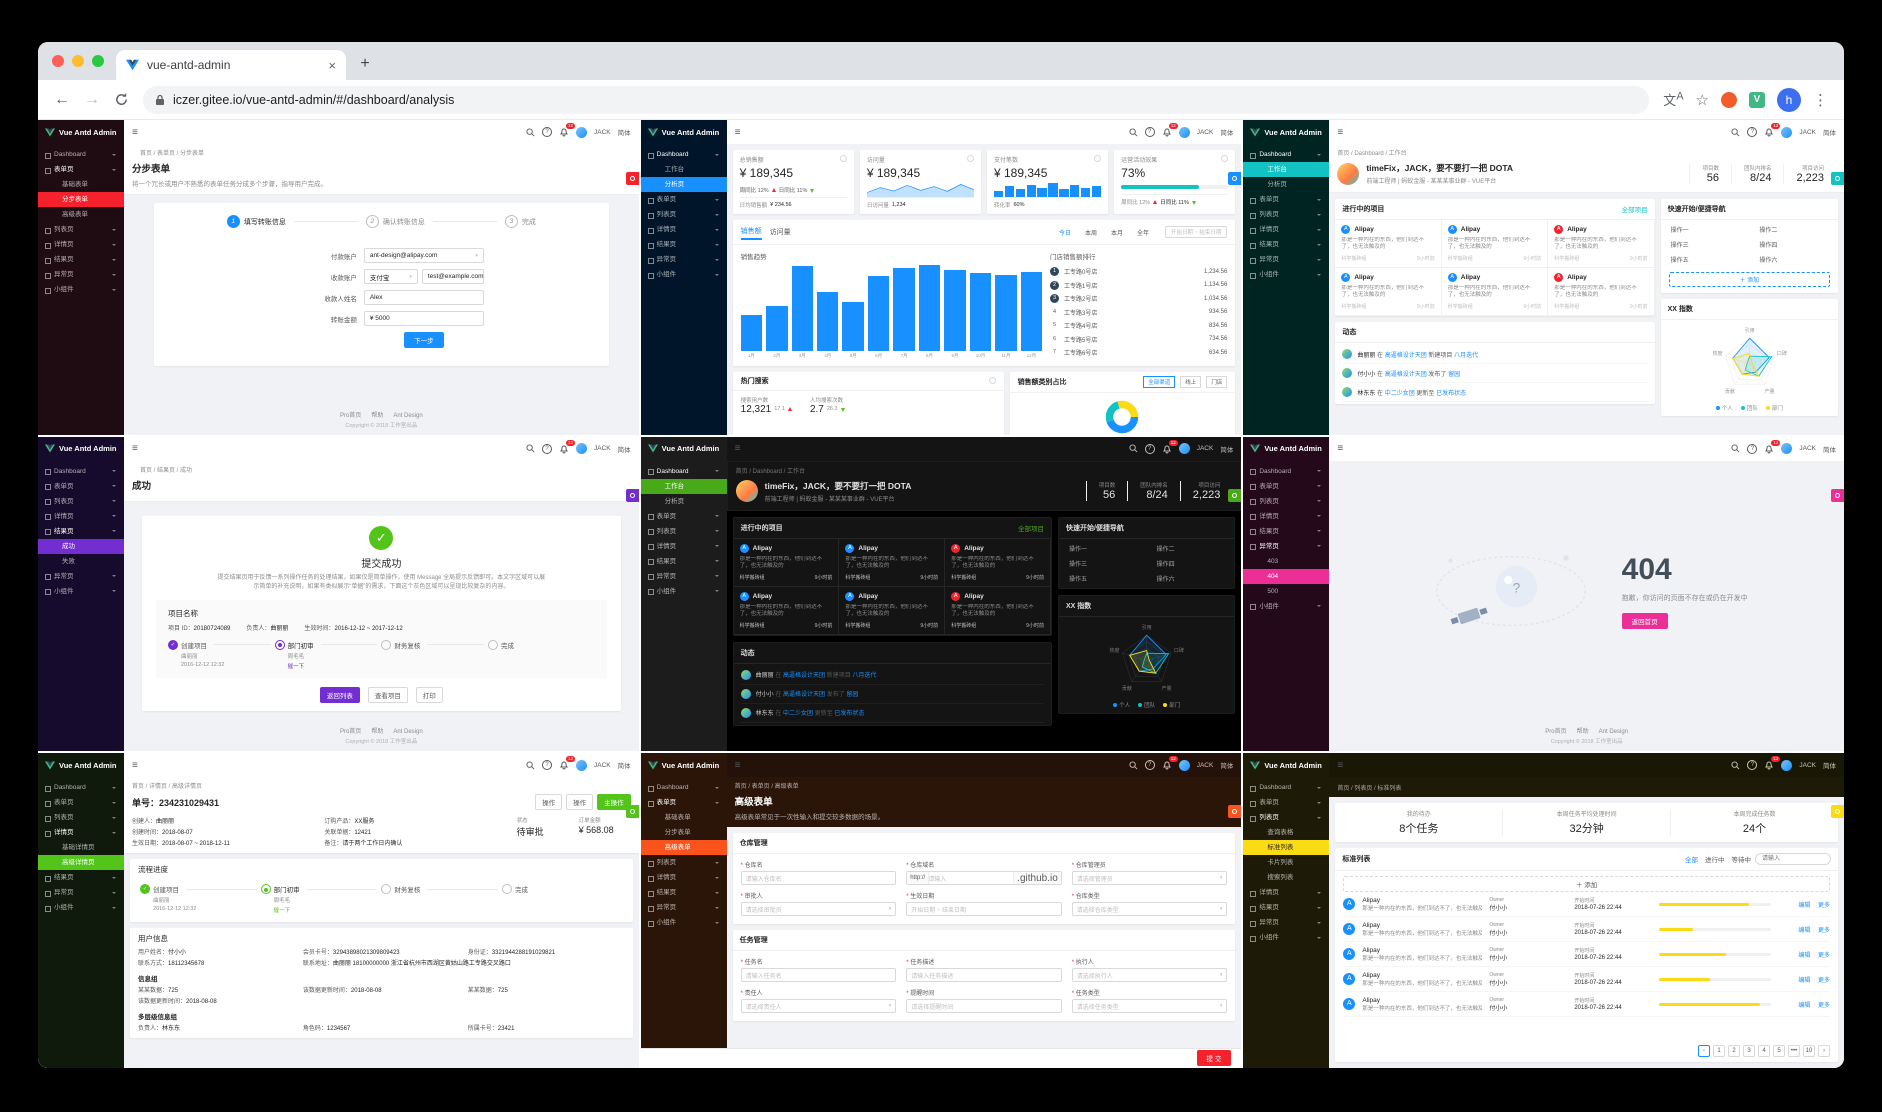 This screenshot has width=1882, height=1112. Describe the element at coordinates (78, 848) in the screenshot. I see `sidebar-item: 基础详情页` at that location.